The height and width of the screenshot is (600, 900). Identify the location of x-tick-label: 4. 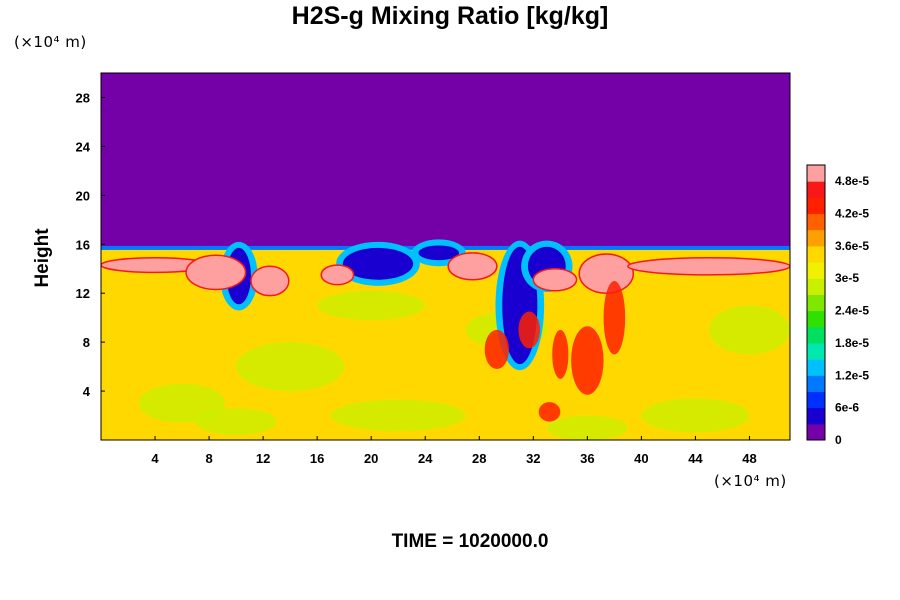
(155, 458).